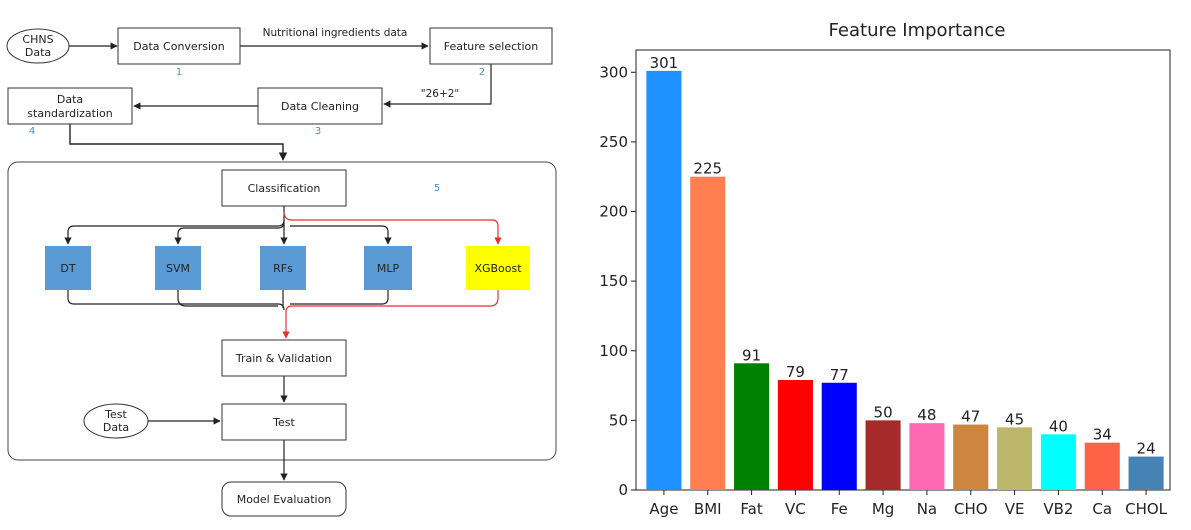  Describe the element at coordinates (440, 94) in the screenshot. I see `edge-label-26-2: "26+2"` at that location.